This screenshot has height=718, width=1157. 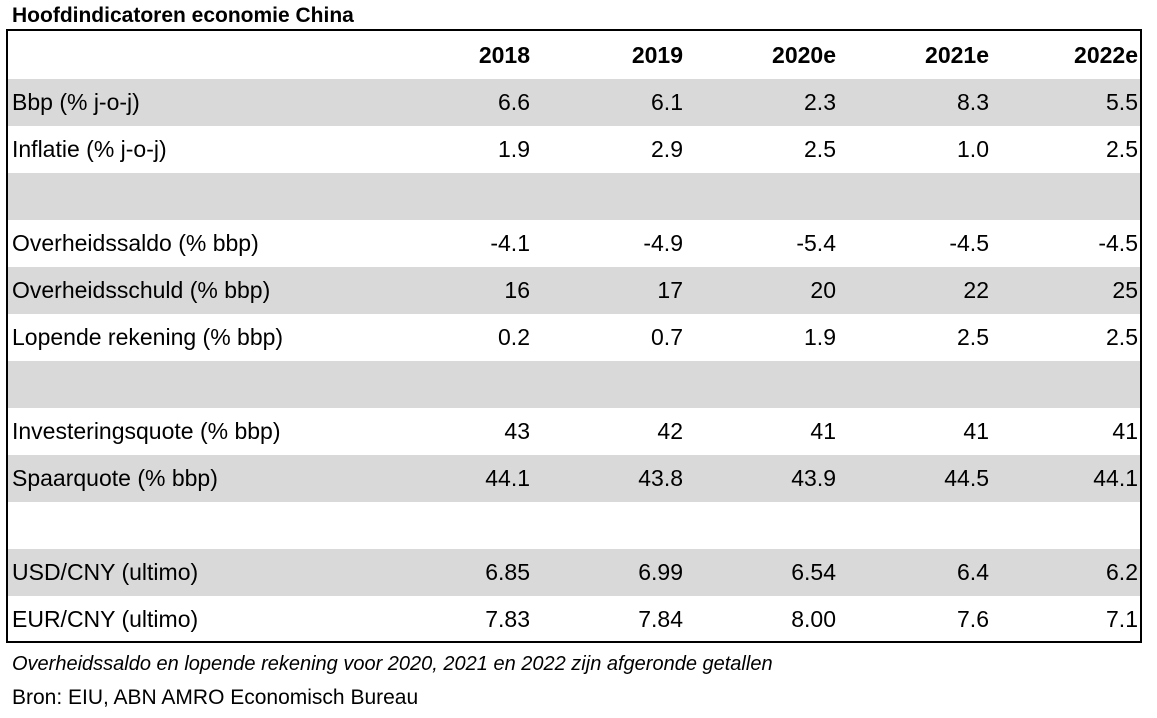 I want to click on table-cell: 6.4, so click(x=923, y=572).